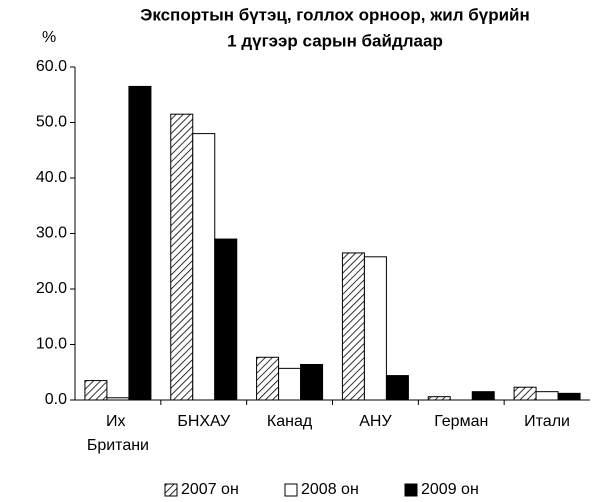 This screenshot has height=502, width=593. Describe the element at coordinates (204, 421) in the screenshot. I see `x-tick-label: БНХАУ` at that location.